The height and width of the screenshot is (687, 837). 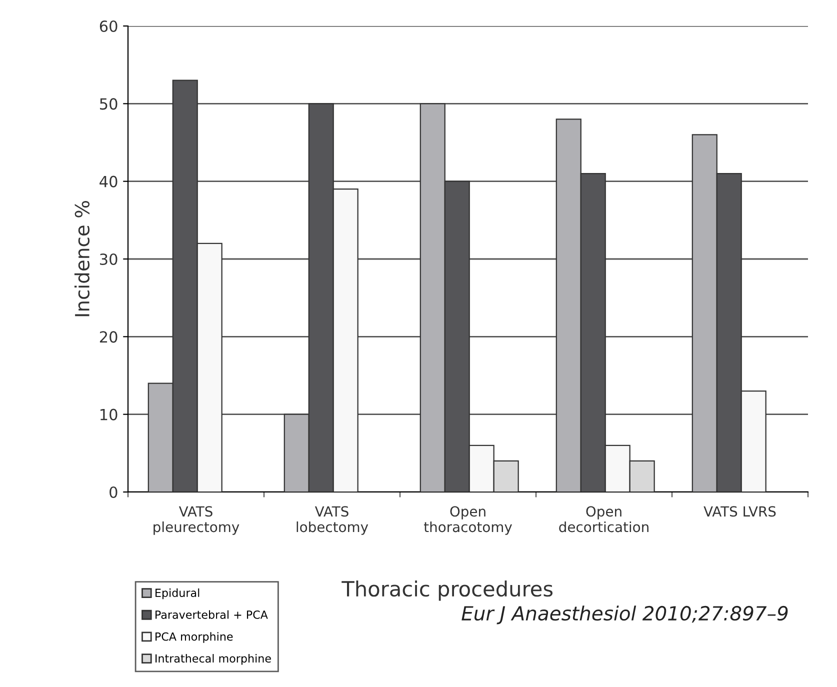 What do you see at coordinates (109, 182) in the screenshot?
I see `y-tick-label: 40` at bounding box center [109, 182].